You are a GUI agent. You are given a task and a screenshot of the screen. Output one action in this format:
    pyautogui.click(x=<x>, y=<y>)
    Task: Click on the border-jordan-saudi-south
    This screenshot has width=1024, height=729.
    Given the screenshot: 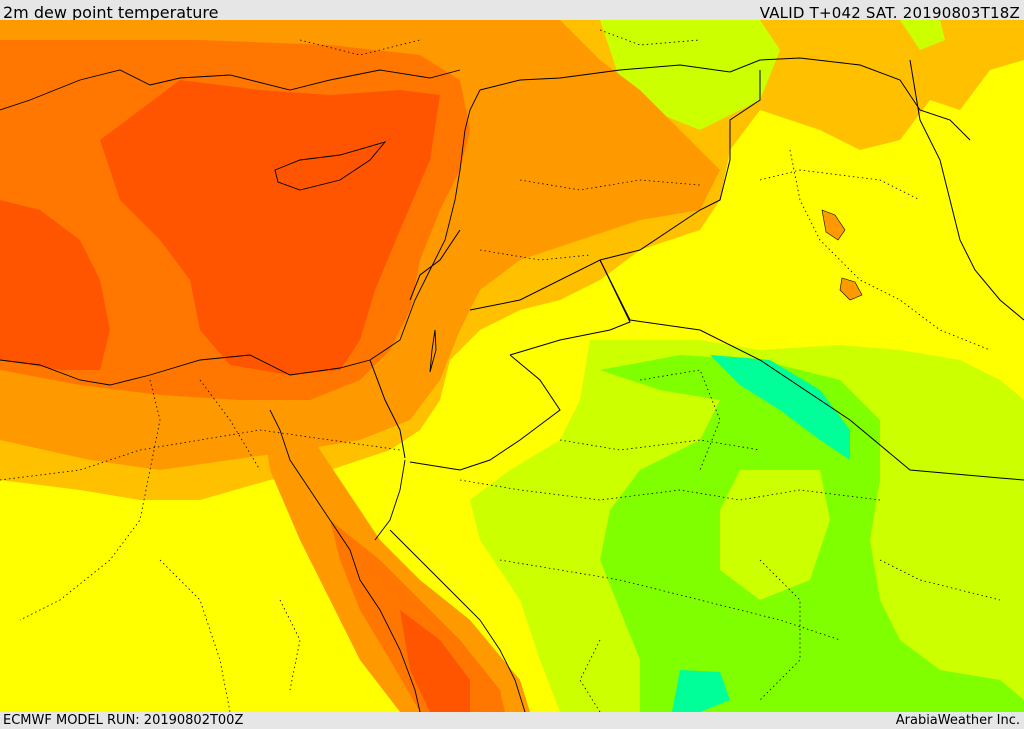 What is the action you would take?
    pyautogui.click(x=485, y=412)
    